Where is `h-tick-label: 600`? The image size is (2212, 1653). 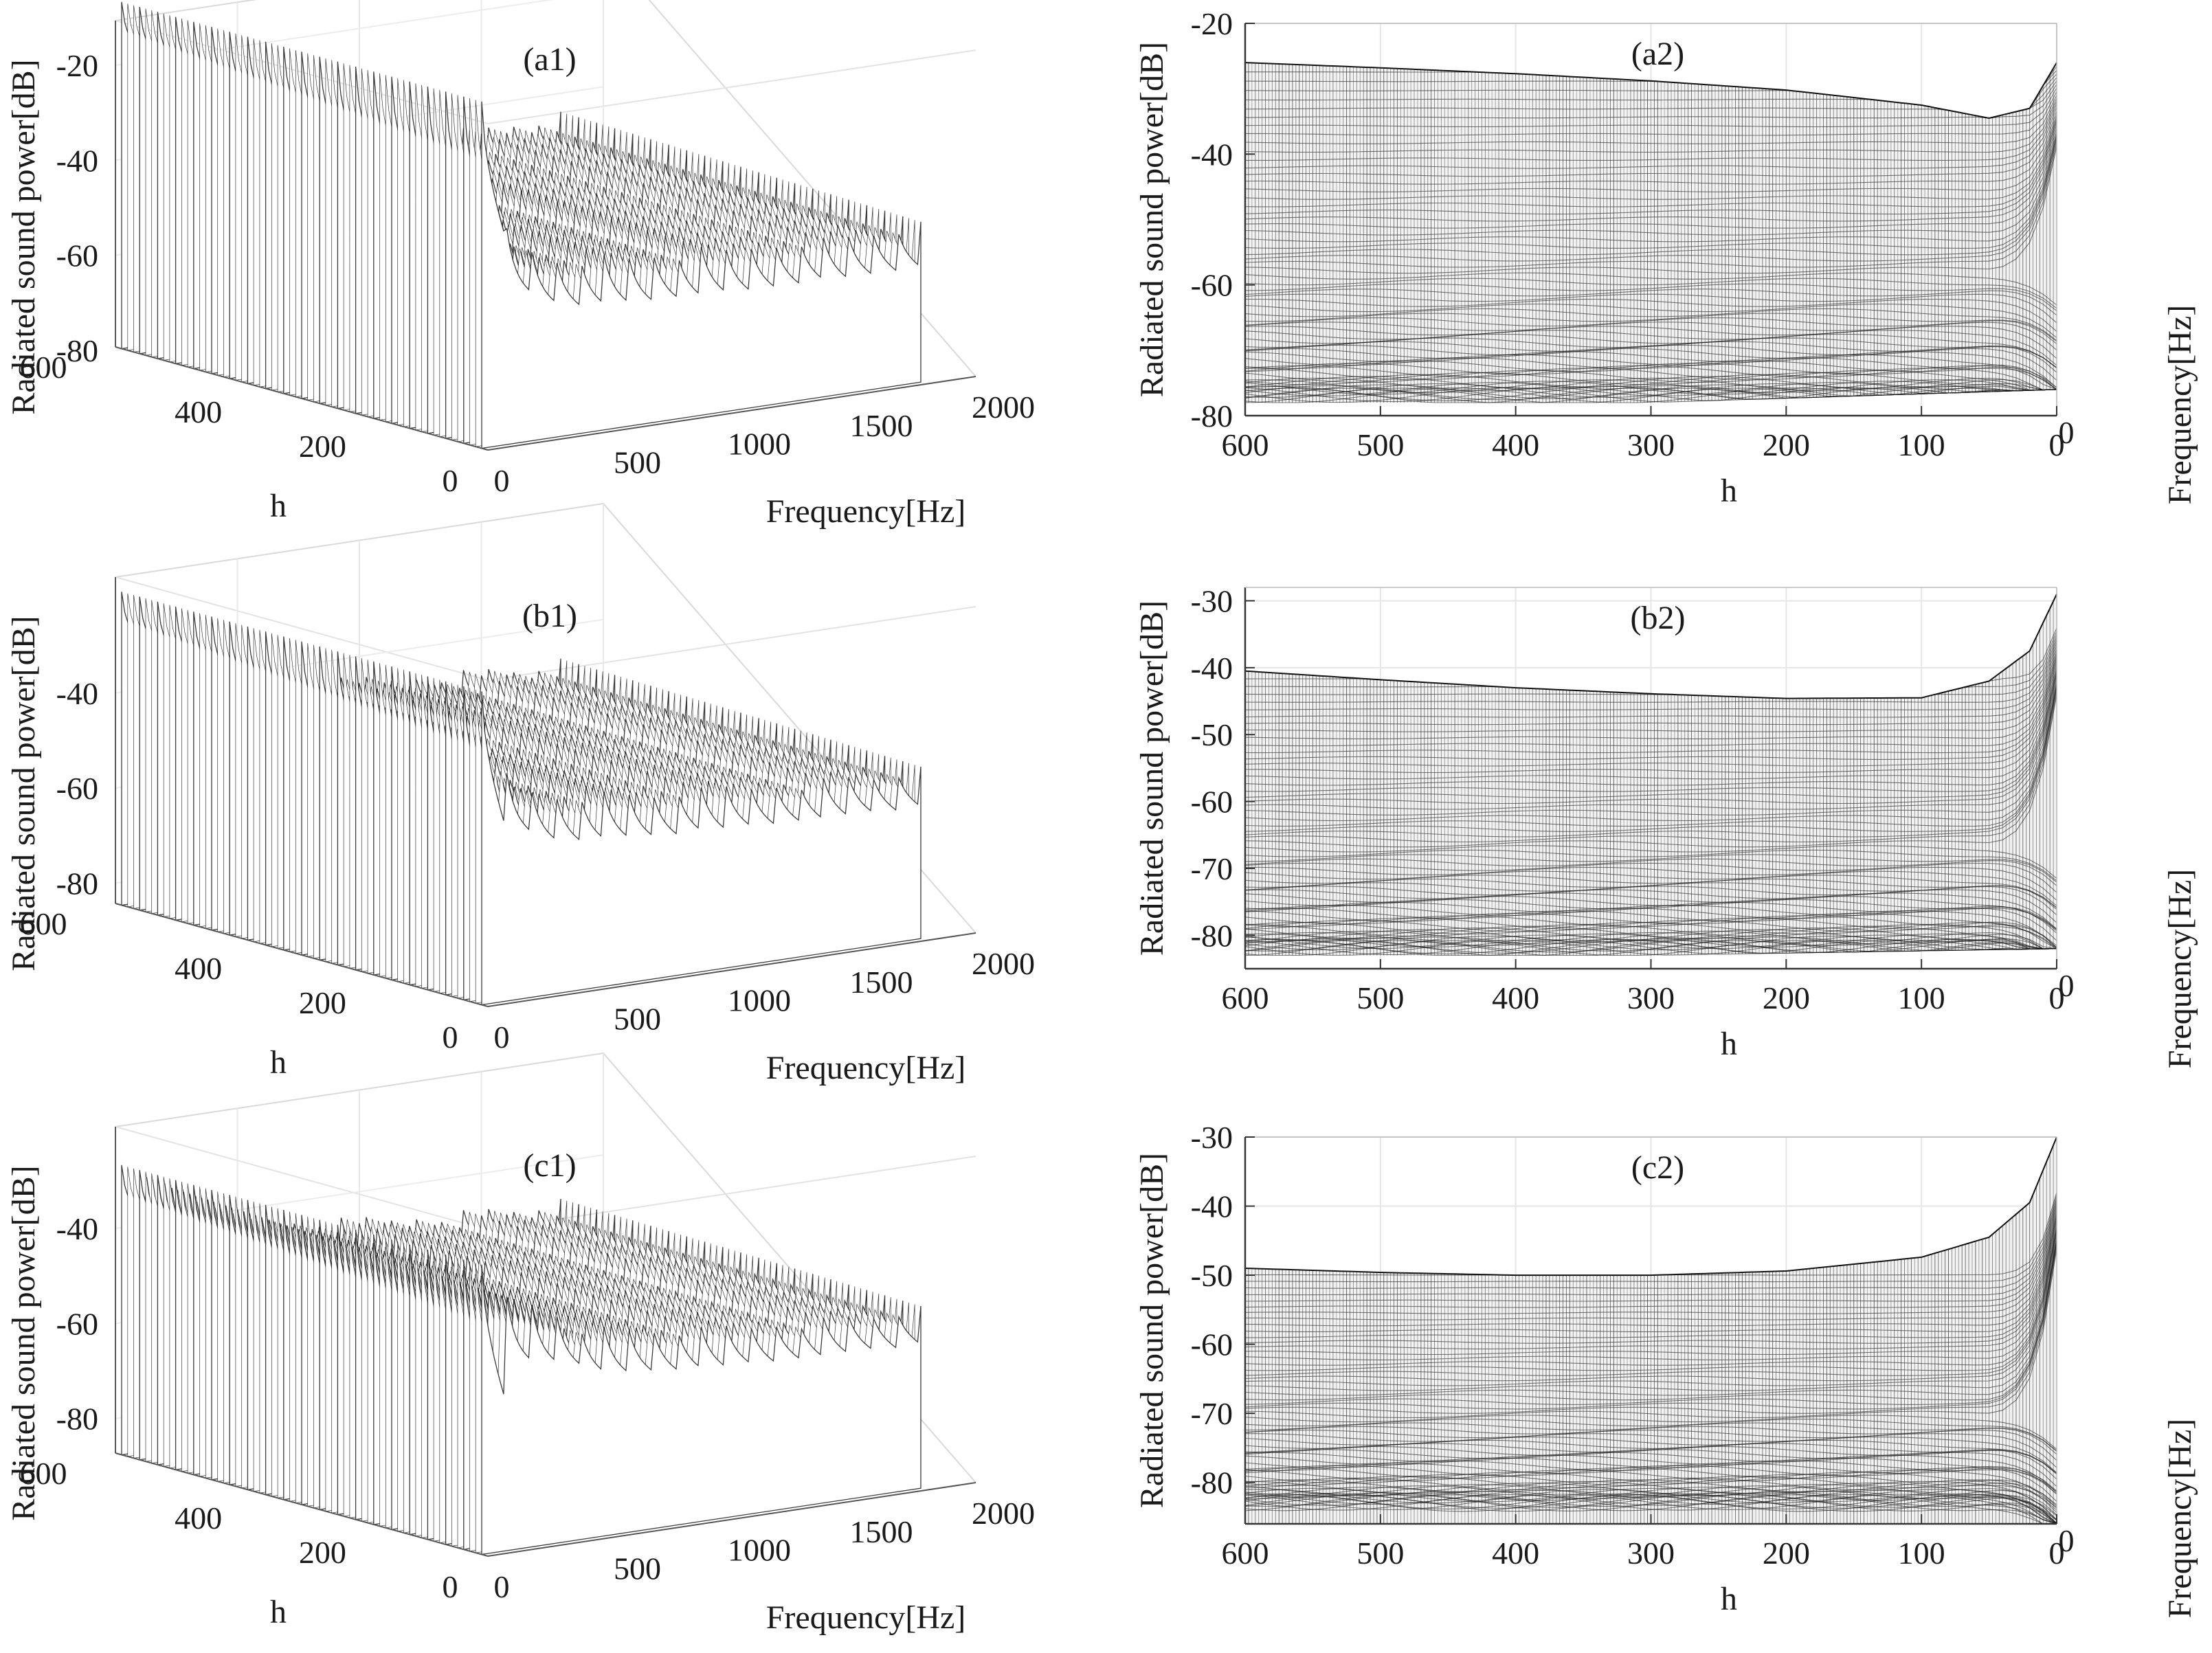
h-tick-label: 600 is located at coordinates (43, 1473).